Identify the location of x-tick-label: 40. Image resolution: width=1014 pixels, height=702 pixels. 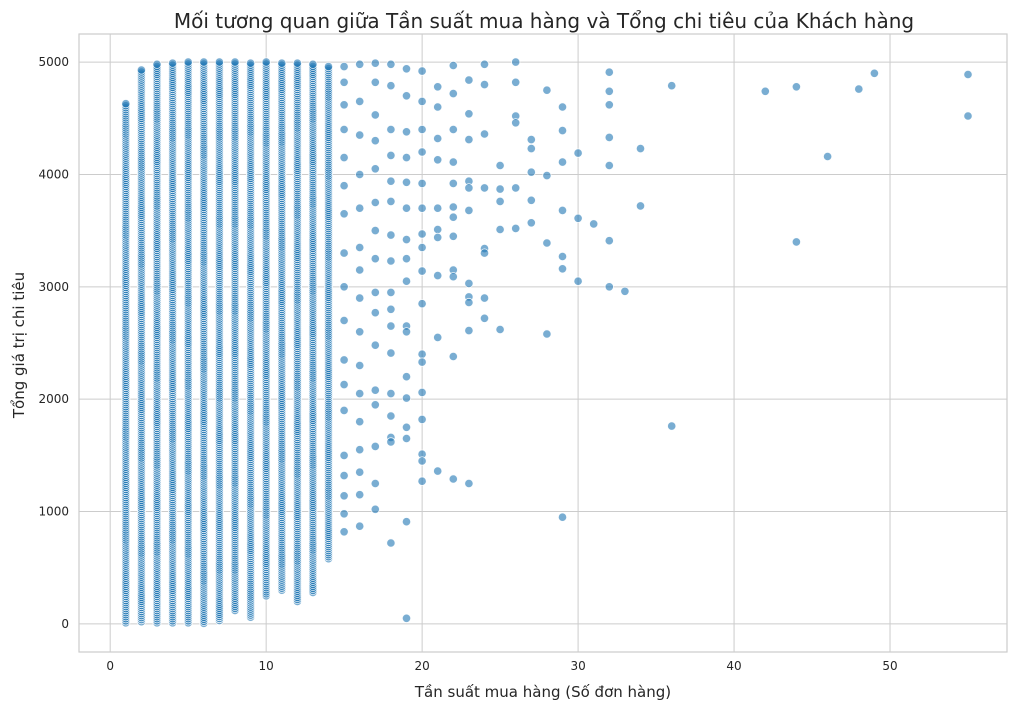
(733, 666).